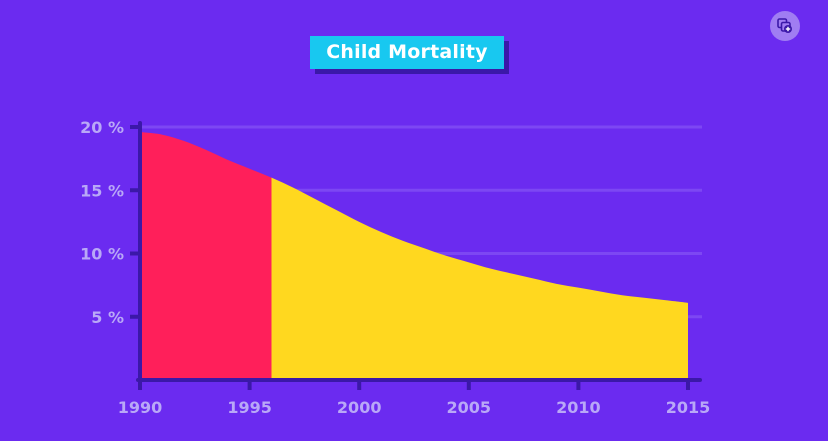 The height and width of the screenshot is (441, 828). Describe the element at coordinates (359, 407) in the screenshot. I see `x-tick-label: 2000` at that location.